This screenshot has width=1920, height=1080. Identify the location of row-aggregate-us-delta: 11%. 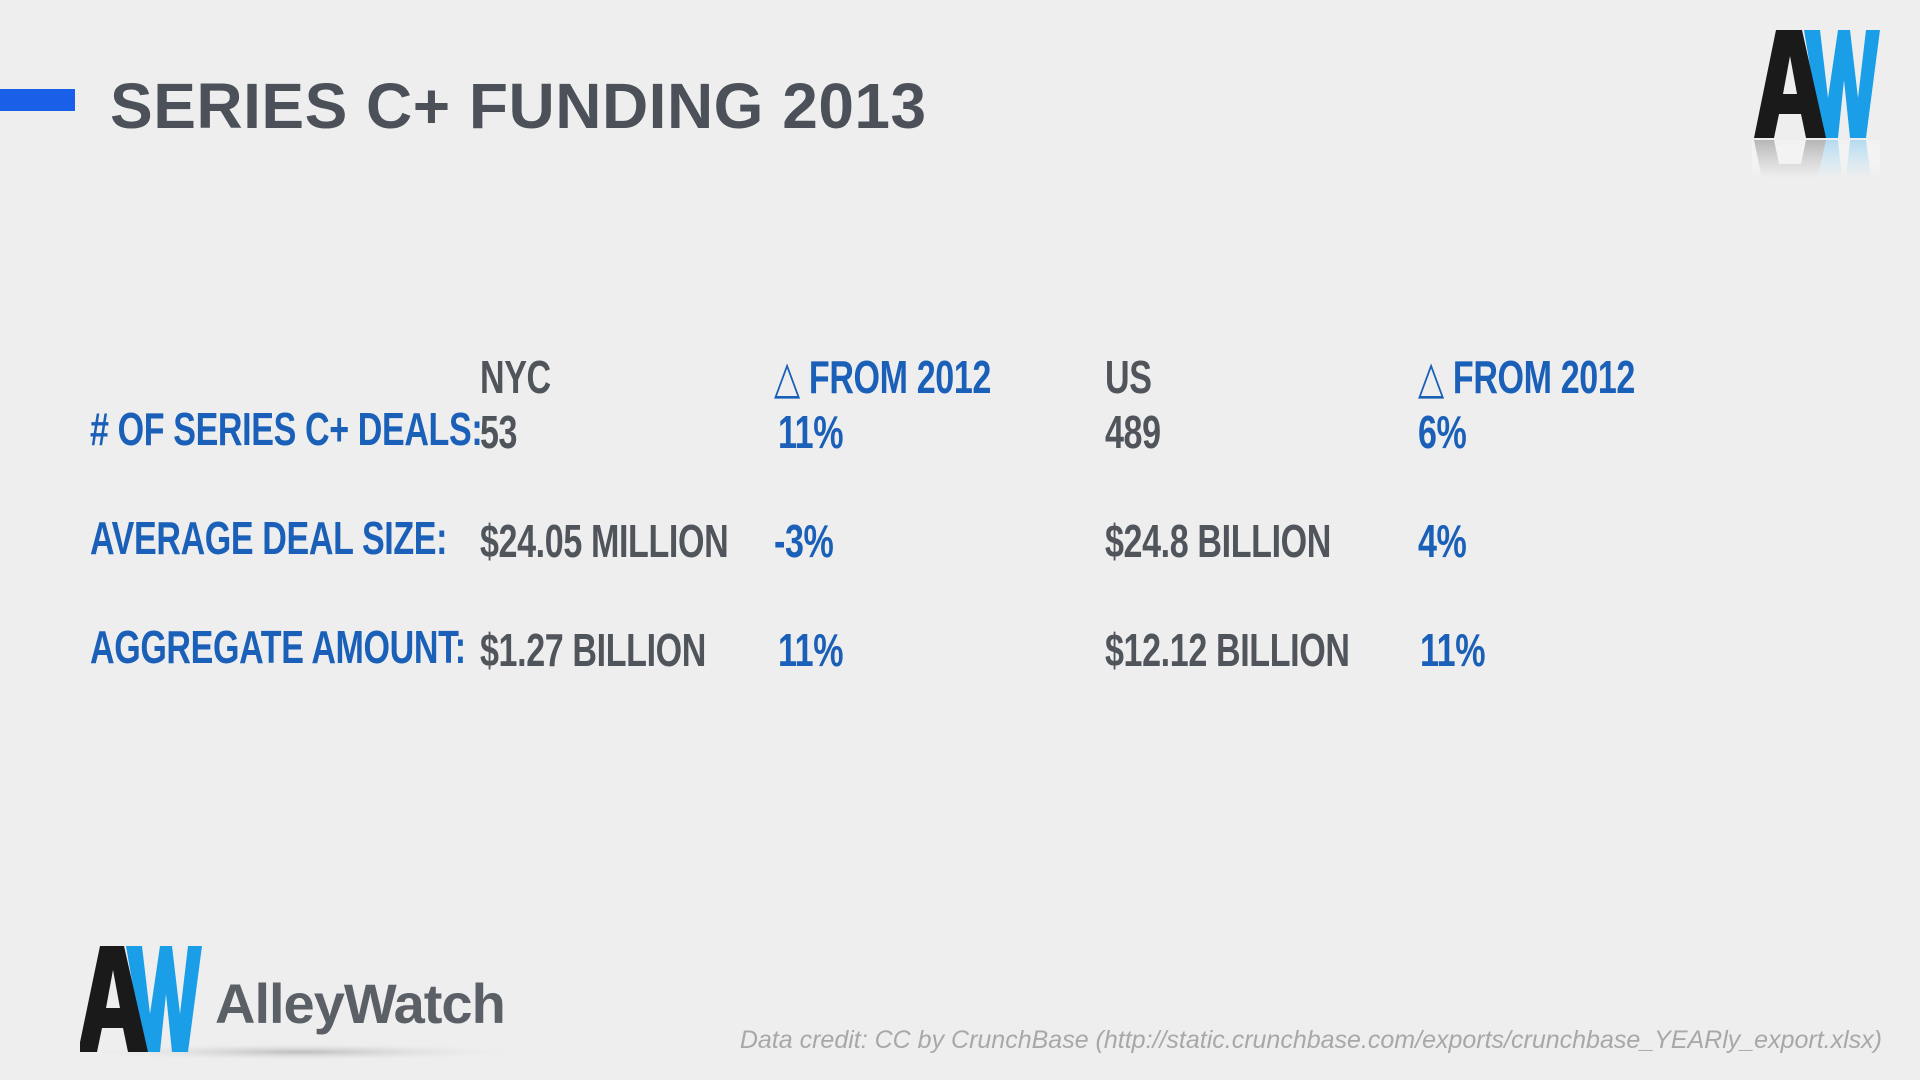
(1453, 650).